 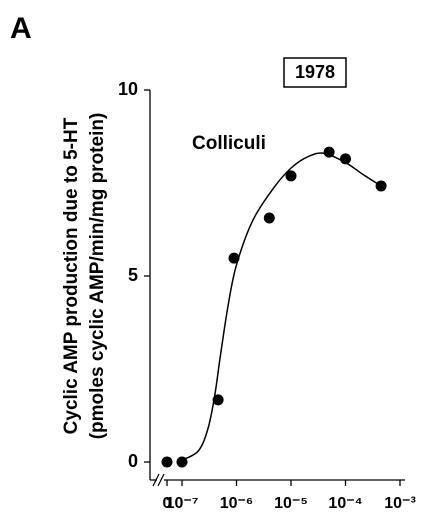 I want to click on x-tick-label: 0, so click(x=167, y=503).